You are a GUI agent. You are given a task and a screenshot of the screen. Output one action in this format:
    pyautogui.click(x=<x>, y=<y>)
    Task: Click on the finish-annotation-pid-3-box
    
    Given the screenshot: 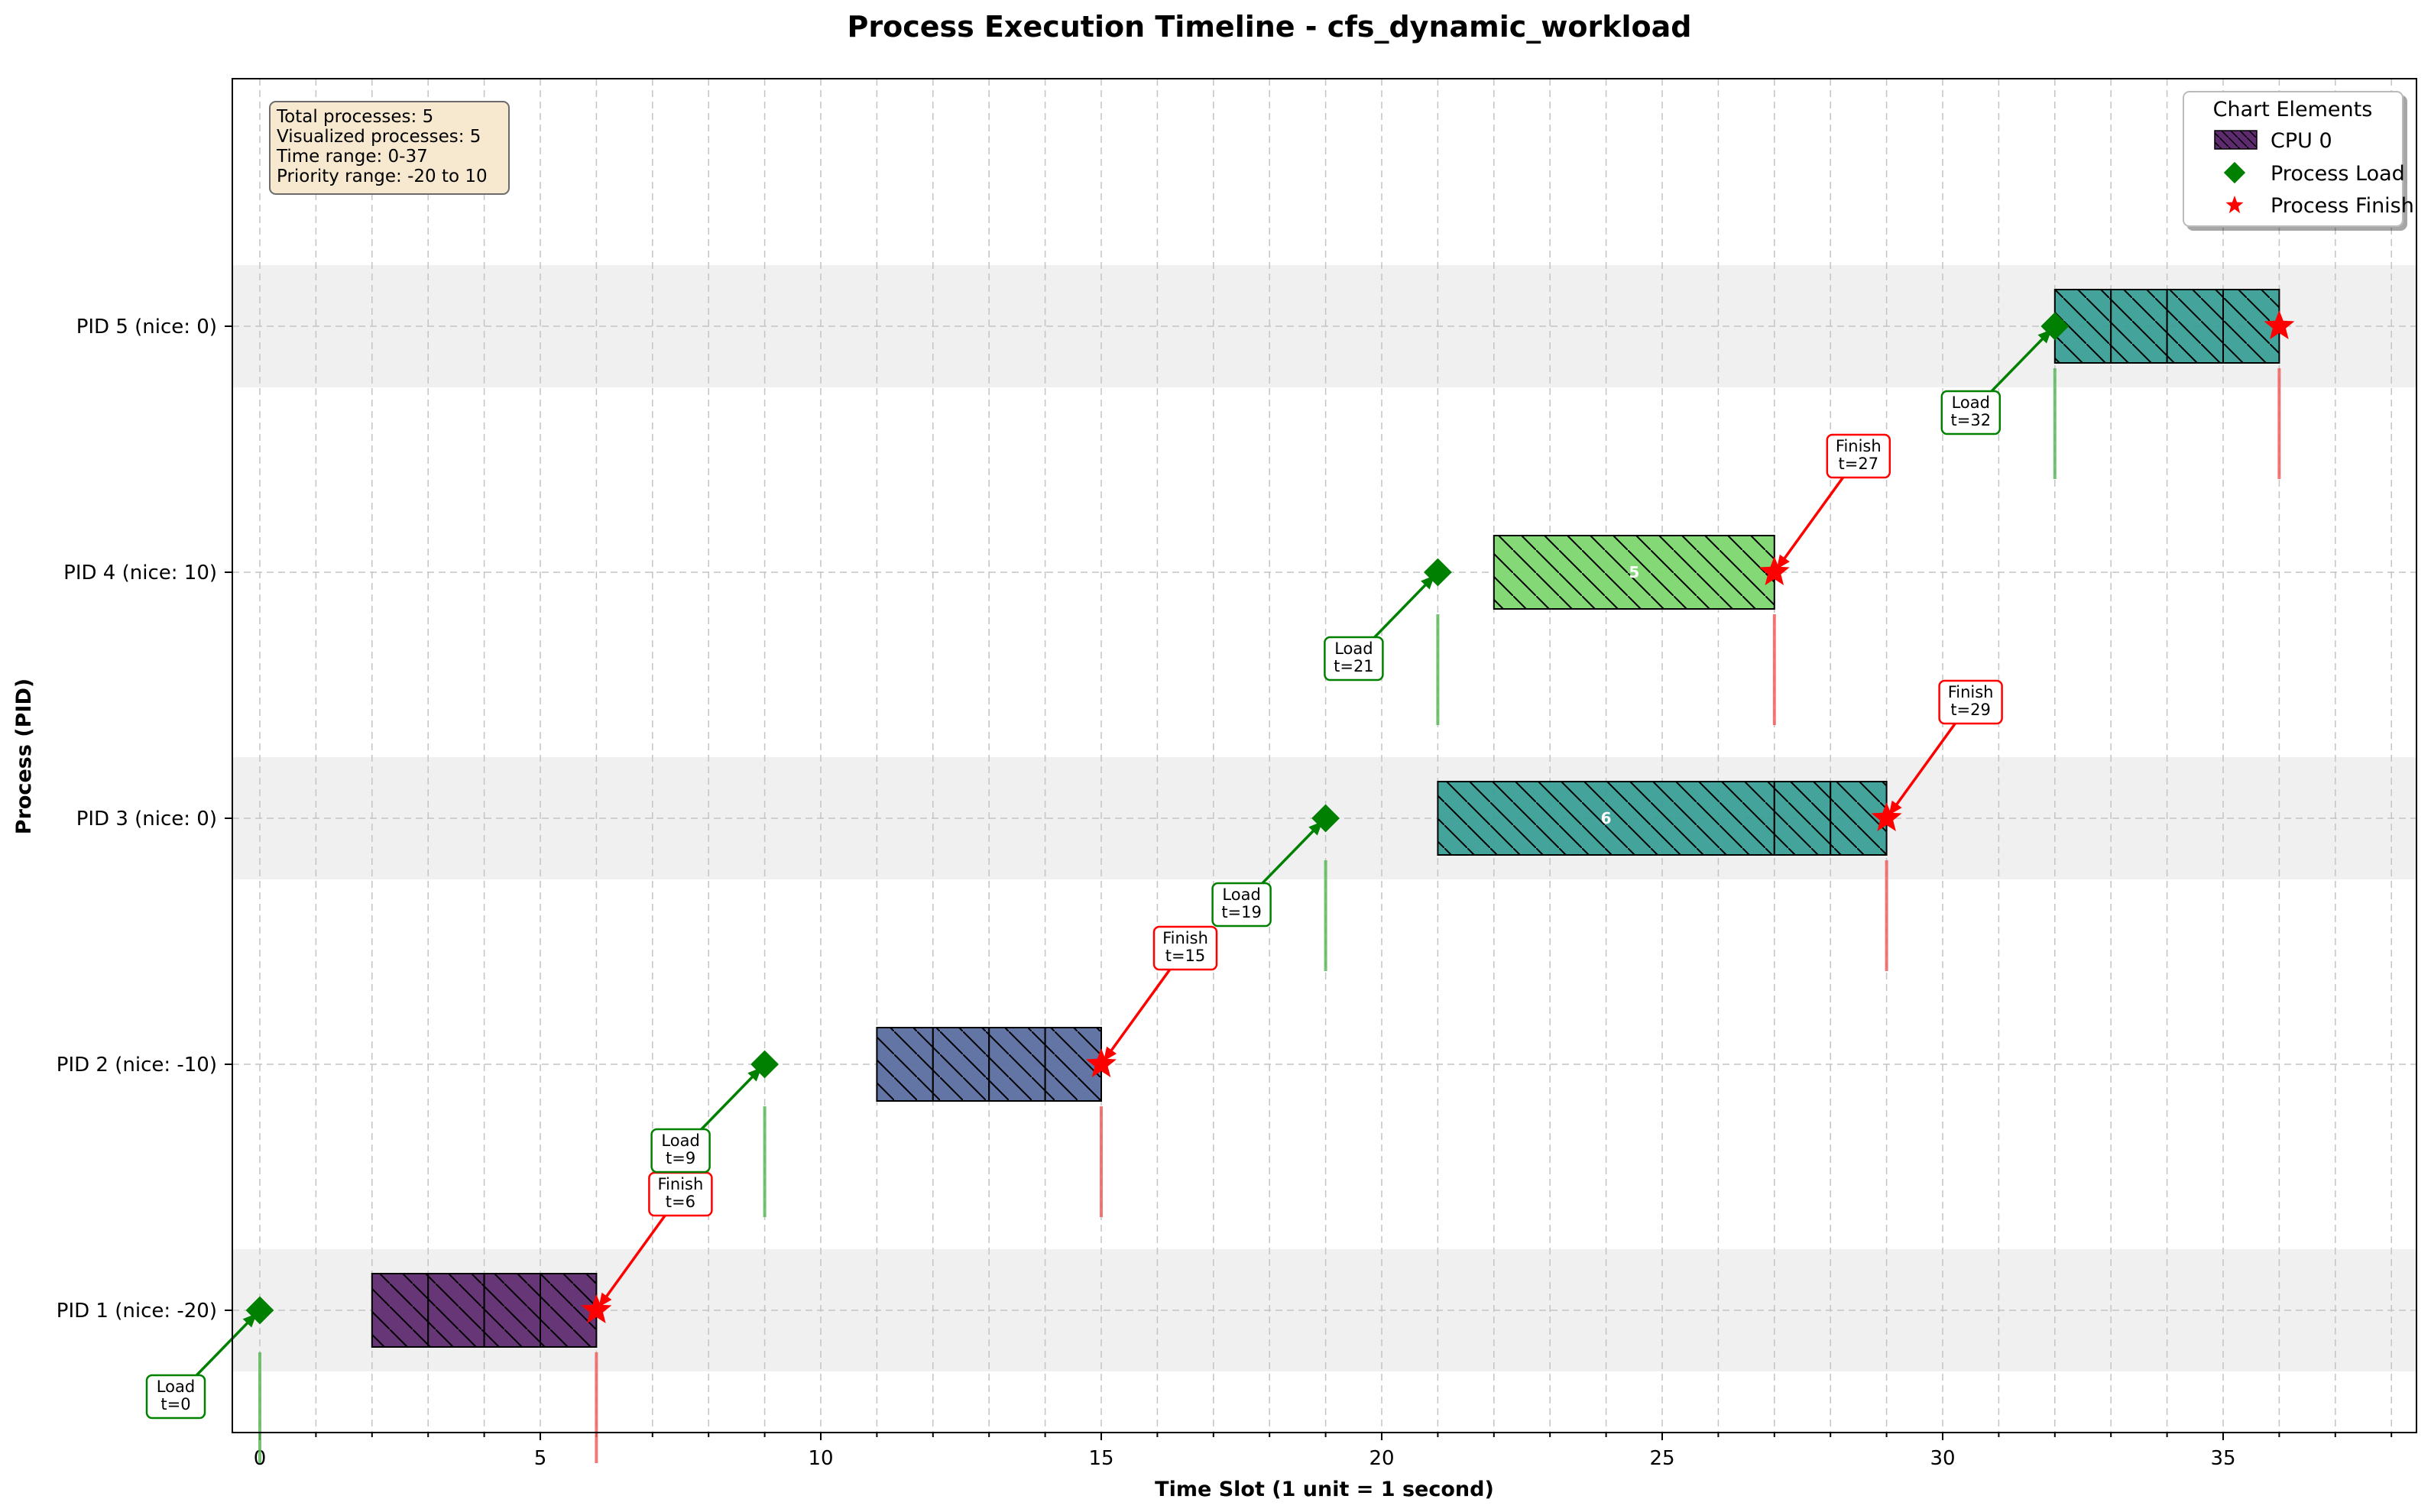 What is the action you would take?
    pyautogui.click(x=1970, y=702)
    